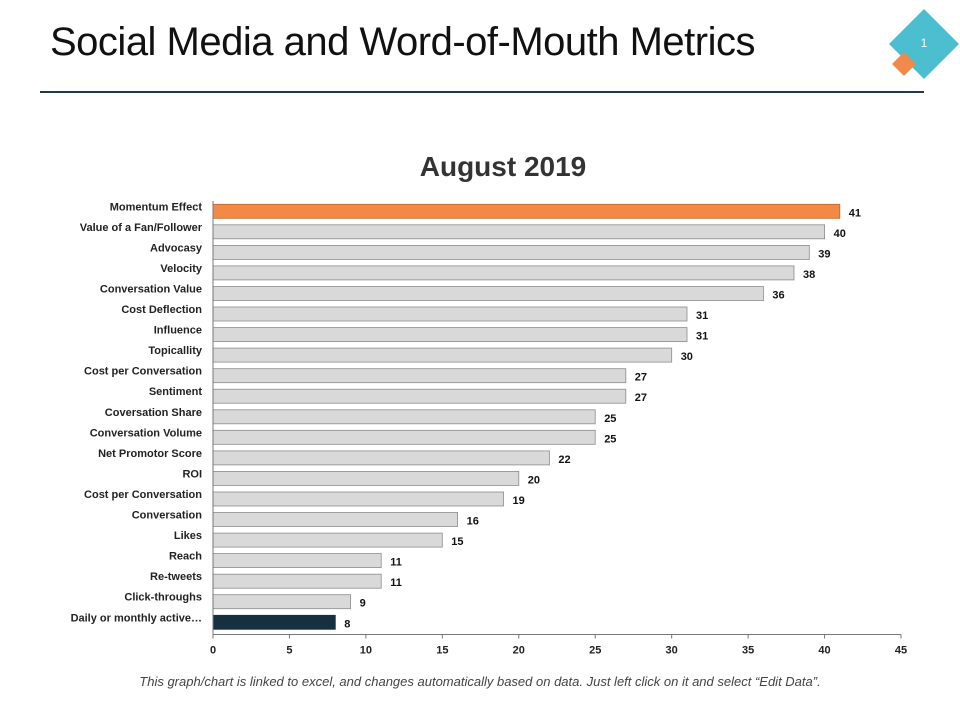 Image resolution: width=960 pixels, height=720 pixels. Describe the element at coordinates (289, 651) in the screenshot. I see `x-tick-label: 5` at that location.